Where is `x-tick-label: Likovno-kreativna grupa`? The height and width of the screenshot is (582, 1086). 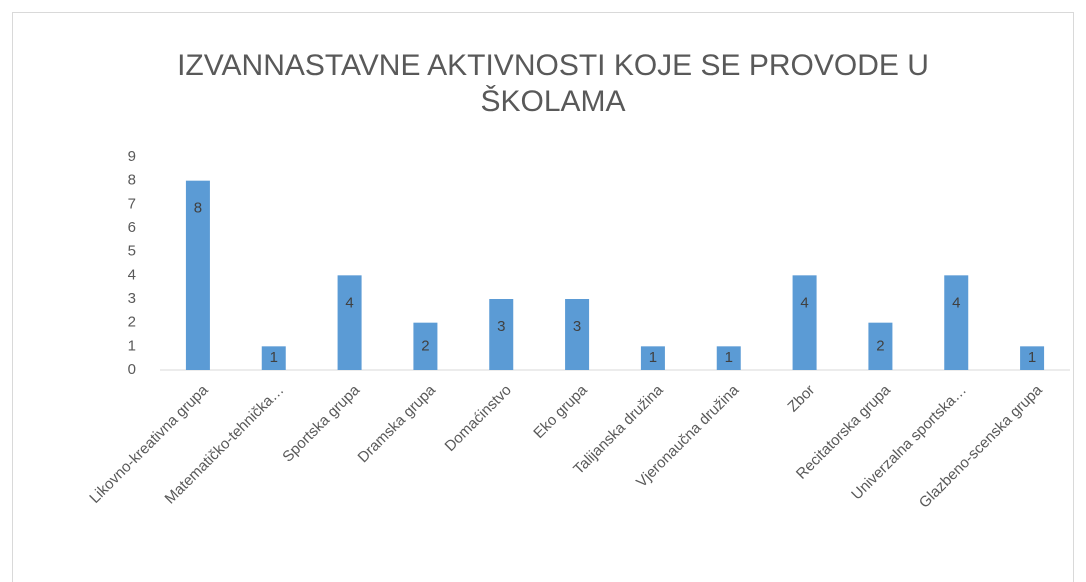
x-tick-label: Likovno-kreativna grupa is located at coordinates (149, 444).